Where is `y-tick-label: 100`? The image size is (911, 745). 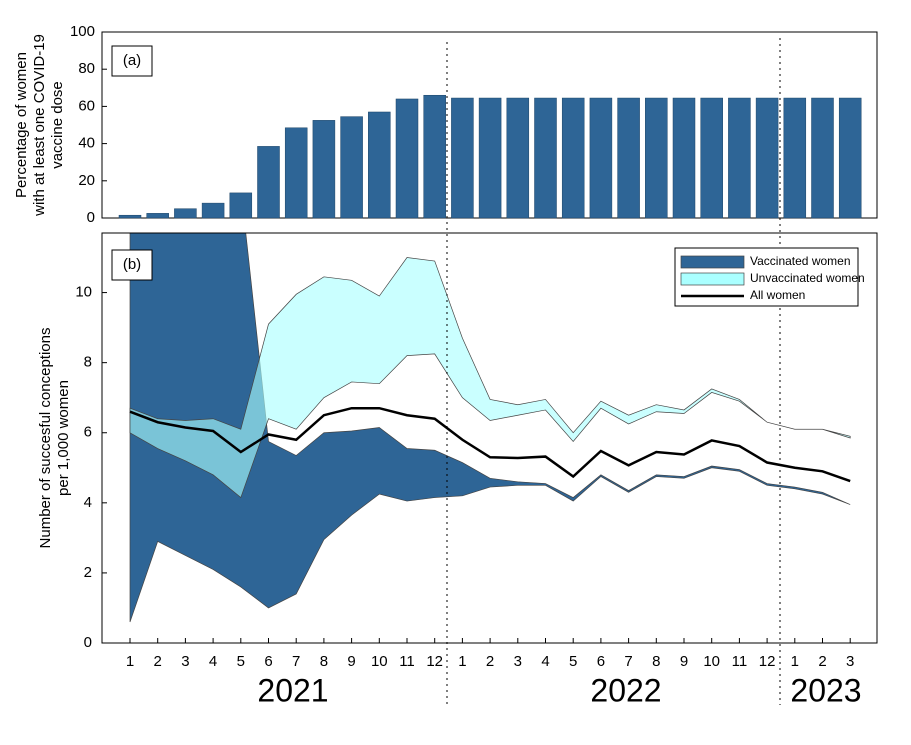
y-tick-label: 100 is located at coordinates (82, 31).